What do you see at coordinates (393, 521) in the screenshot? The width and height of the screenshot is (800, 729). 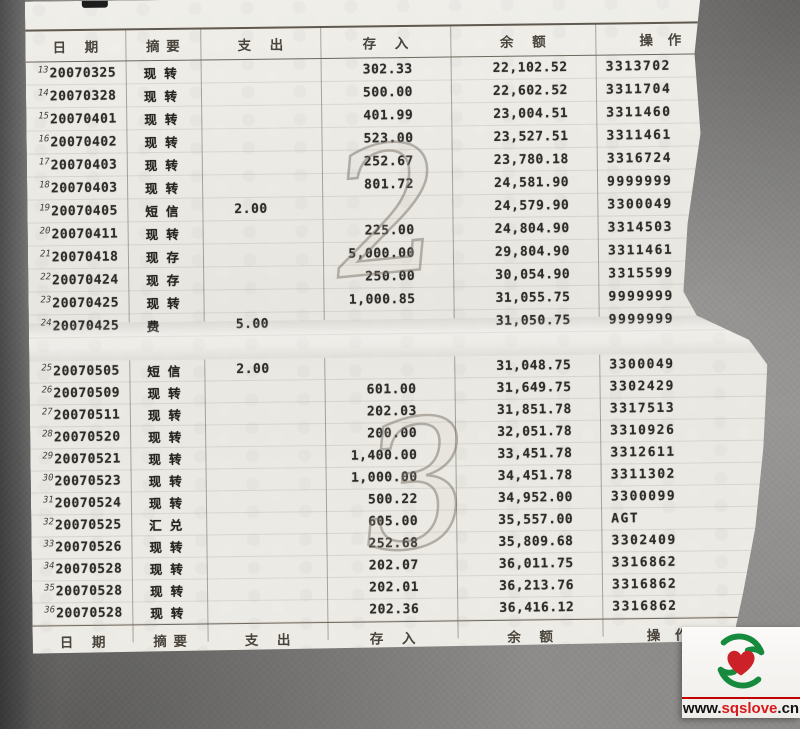 I see `cell-credit: 605.00` at bounding box center [393, 521].